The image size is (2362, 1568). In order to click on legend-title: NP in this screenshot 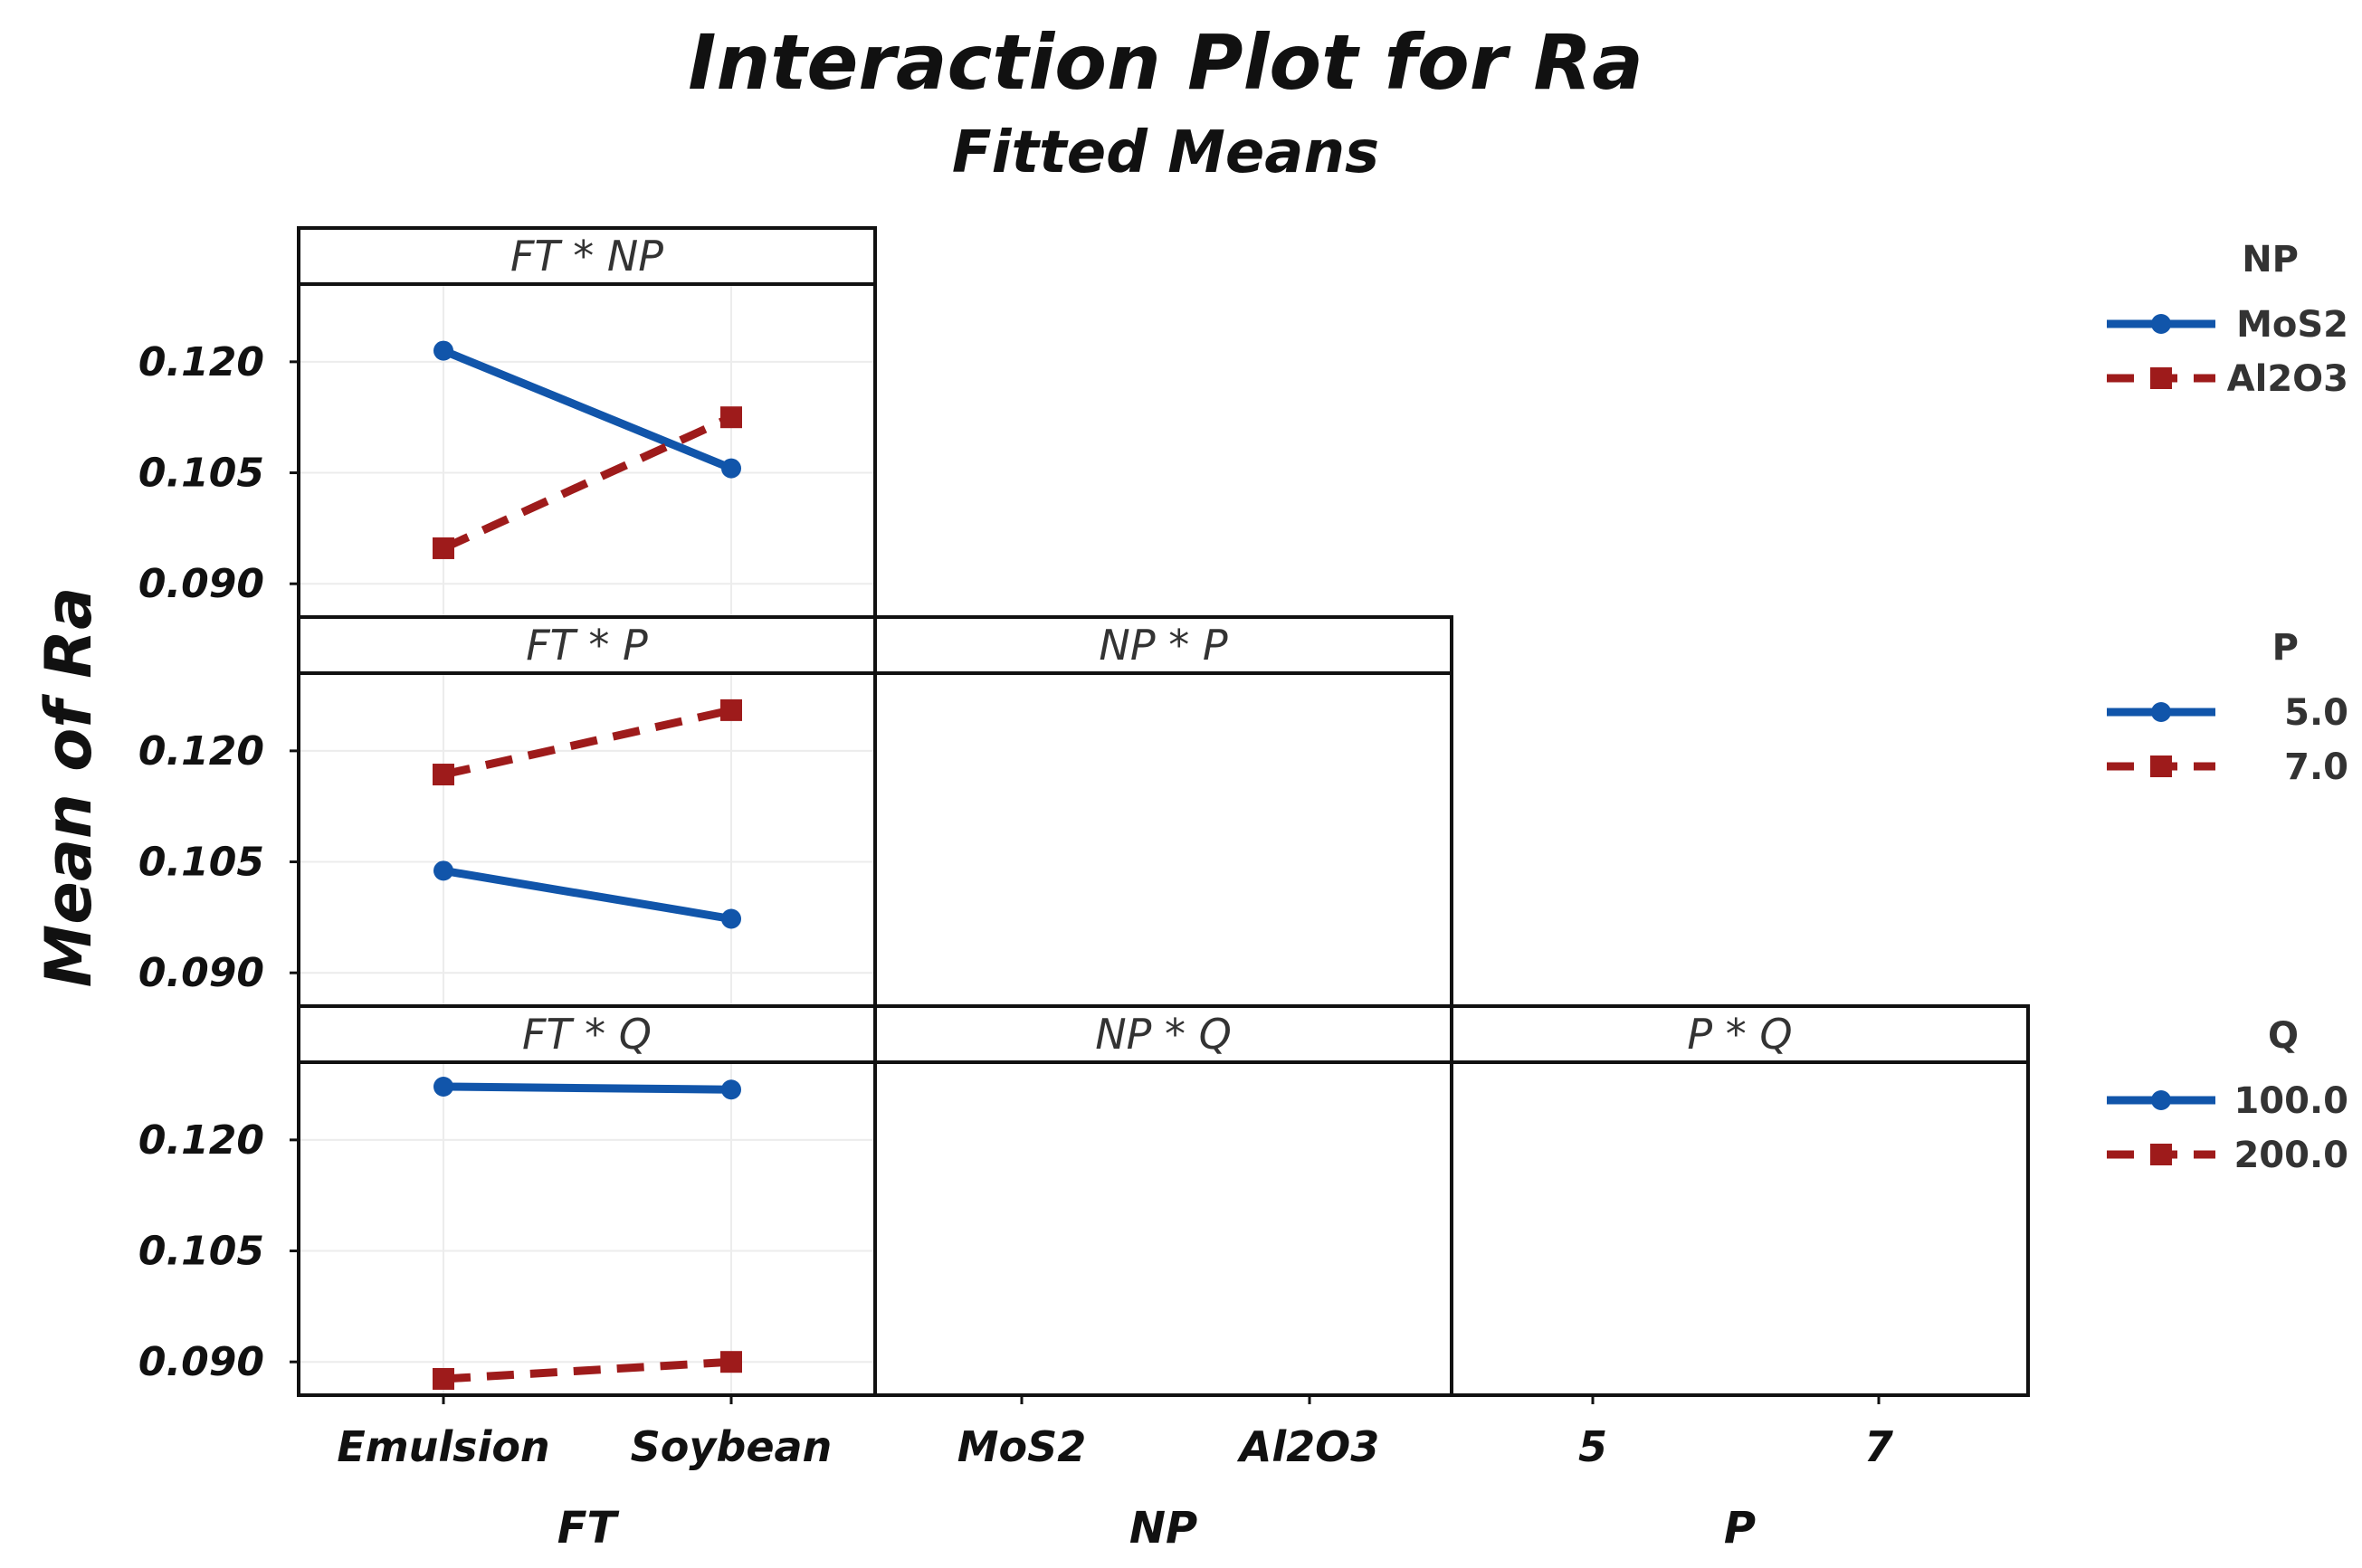, I will do `click(2271, 259)`.